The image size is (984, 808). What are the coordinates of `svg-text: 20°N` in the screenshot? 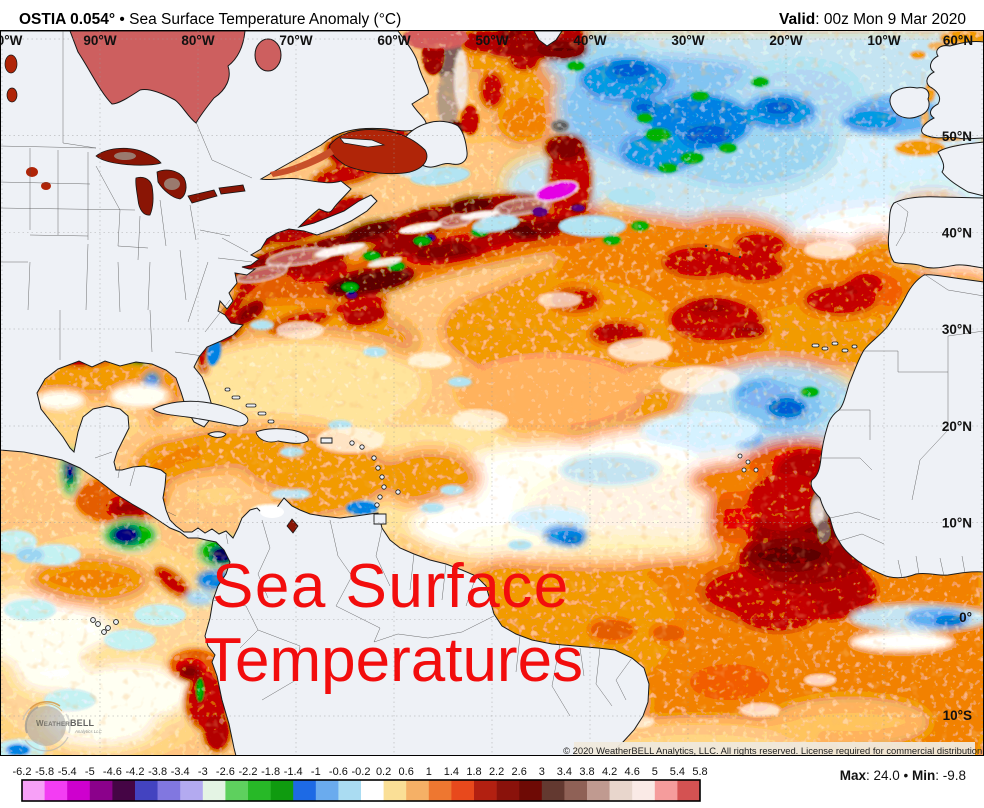 It's located at (957, 426).